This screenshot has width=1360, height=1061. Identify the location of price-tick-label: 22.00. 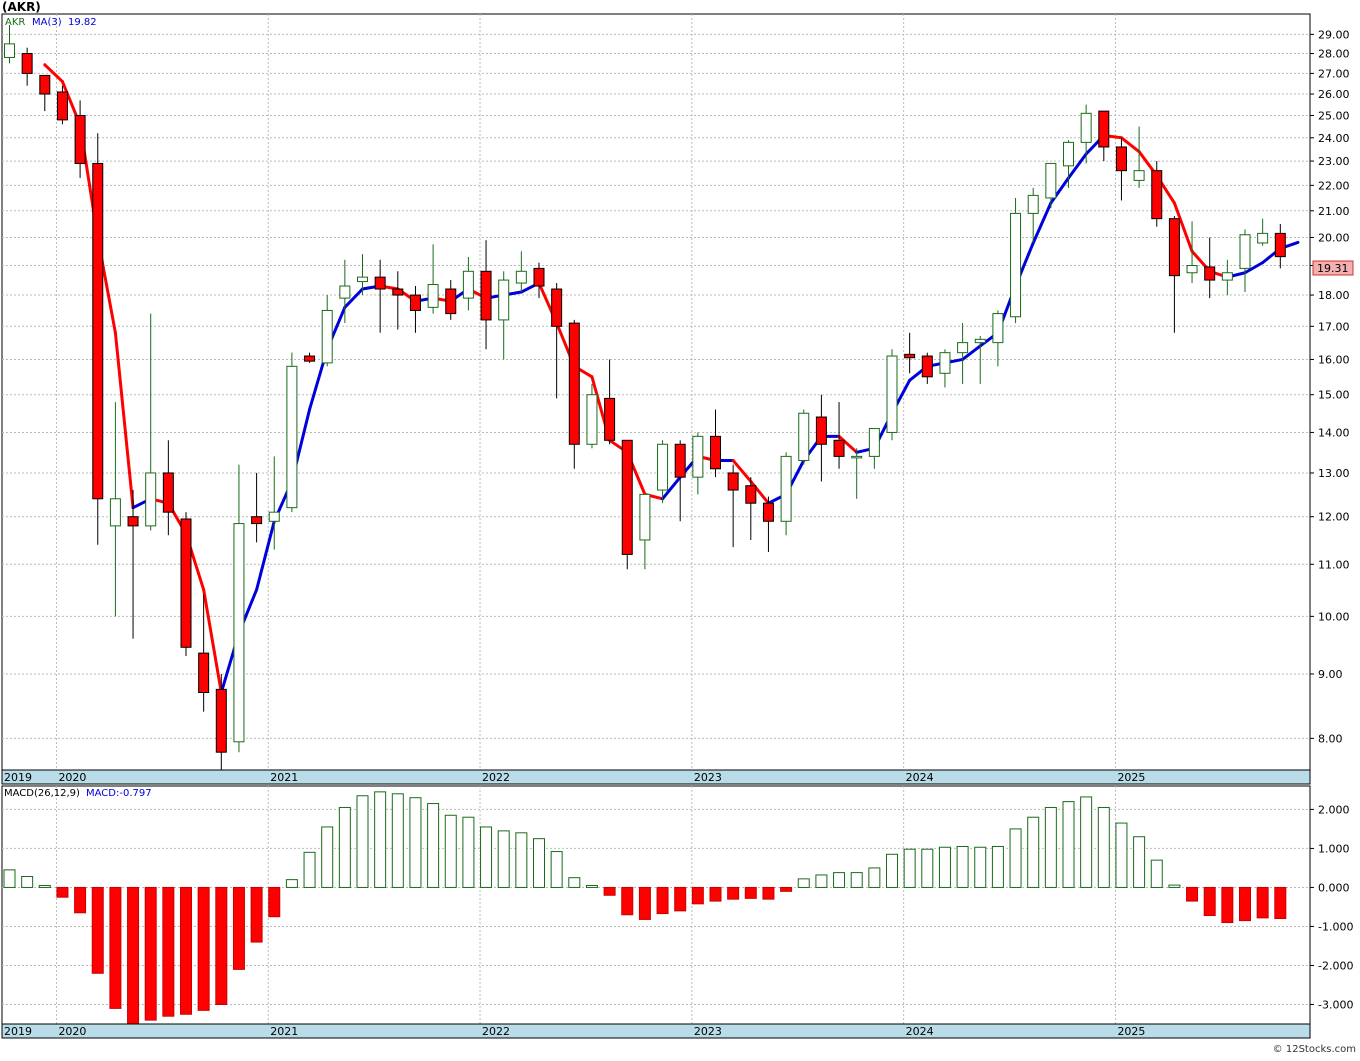
(1334, 185).